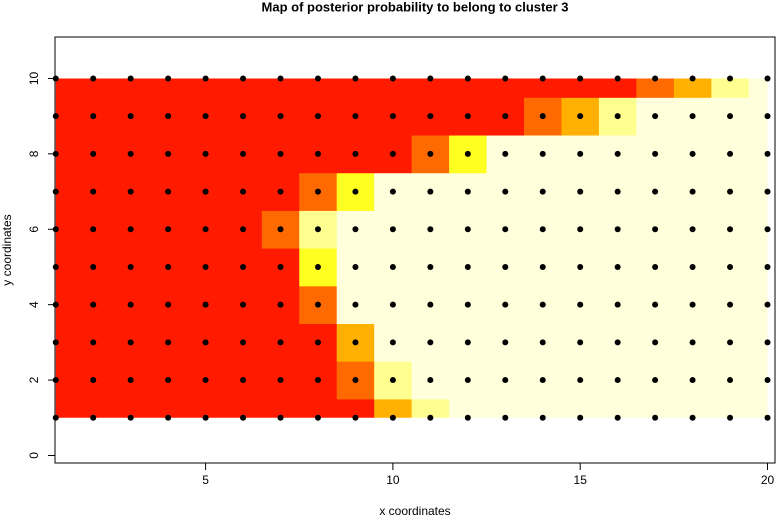 The image size is (776, 523). Describe the element at coordinates (34, 153) in the screenshot. I see `y-tick-label: 8` at that location.